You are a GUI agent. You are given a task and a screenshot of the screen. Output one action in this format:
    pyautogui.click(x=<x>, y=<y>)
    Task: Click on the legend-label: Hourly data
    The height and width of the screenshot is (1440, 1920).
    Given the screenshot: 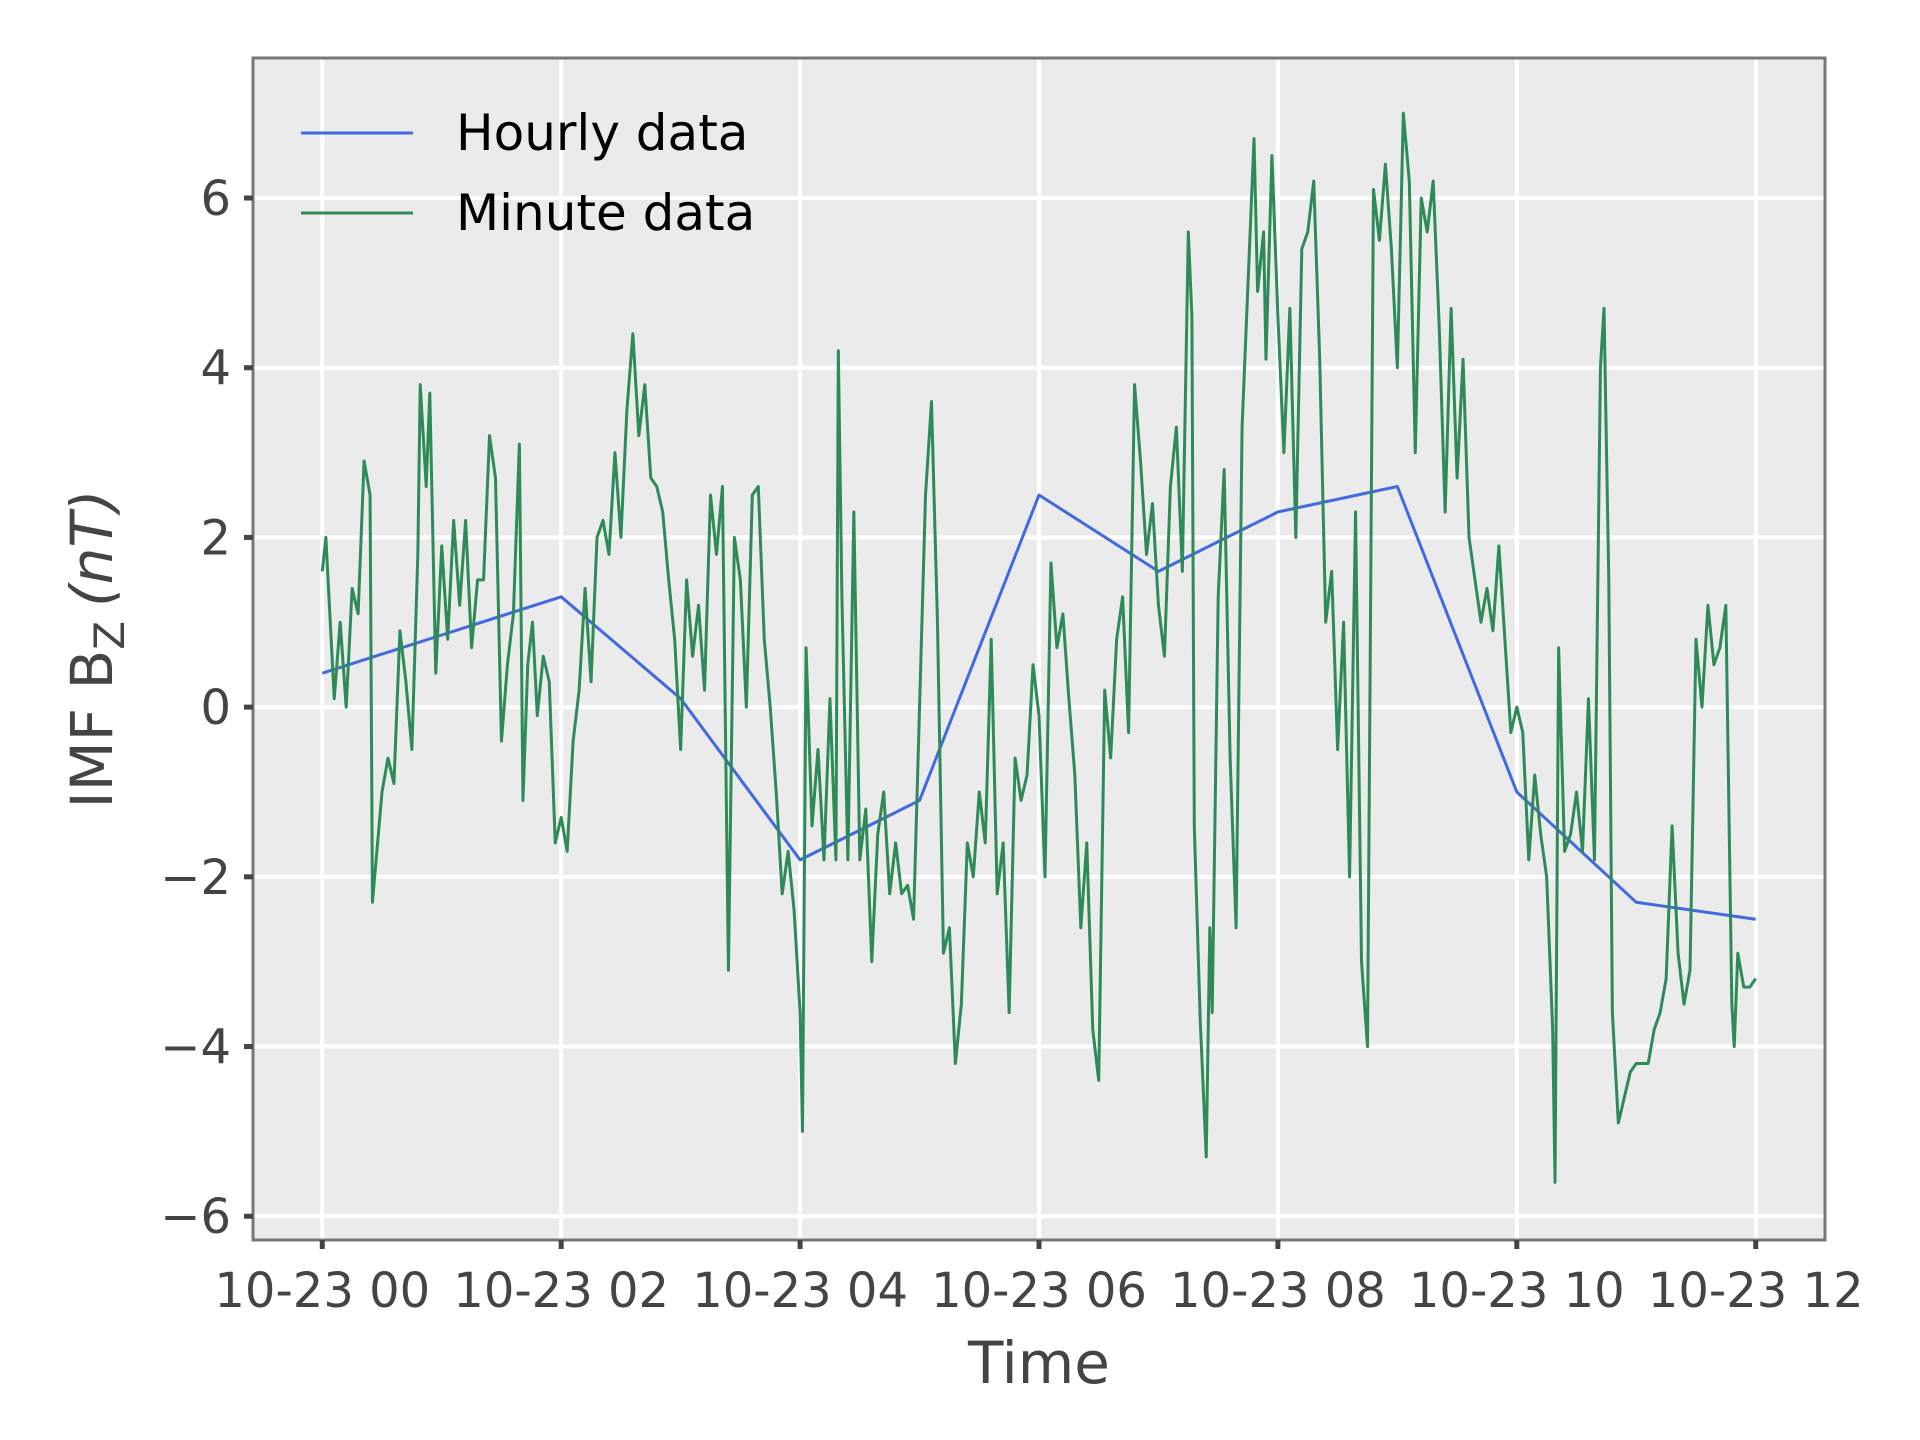 What is the action you would take?
    pyautogui.click(x=602, y=133)
    